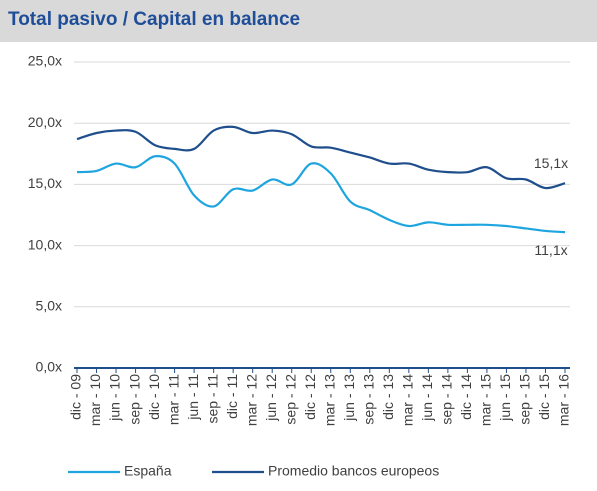 The width and height of the screenshot is (597, 491). What do you see at coordinates (154, 19) in the screenshot?
I see `chart-title: Total pasivo / Capital en balance` at bounding box center [154, 19].